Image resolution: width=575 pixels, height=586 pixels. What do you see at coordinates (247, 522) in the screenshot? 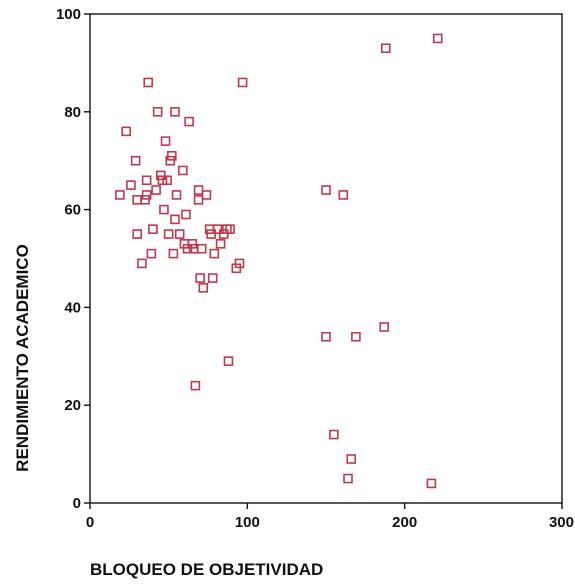
I see `x-tick-label: 100` at bounding box center [247, 522].